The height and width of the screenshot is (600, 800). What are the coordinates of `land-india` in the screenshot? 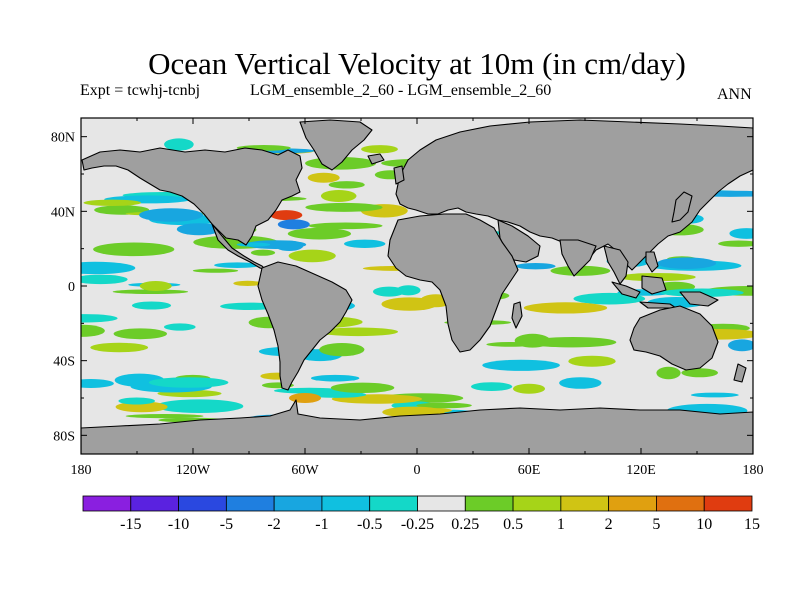 It's located at (578, 258).